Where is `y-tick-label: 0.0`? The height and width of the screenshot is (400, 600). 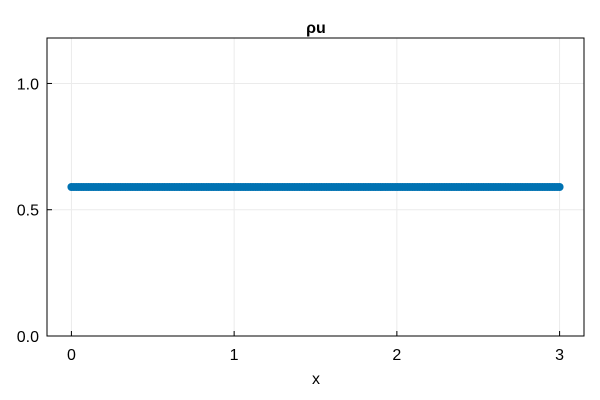 y-tick-label: 0.0 is located at coordinates (28, 337).